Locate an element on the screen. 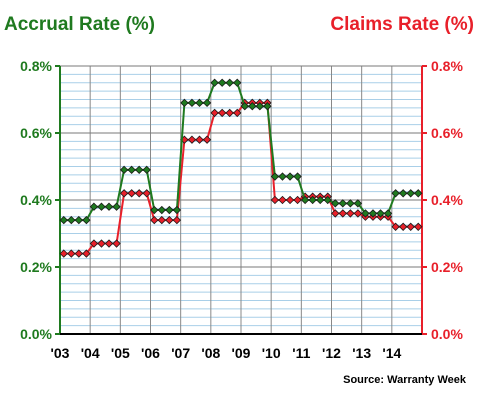 The height and width of the screenshot is (400, 480). left-y-tick-label: 0.2% is located at coordinates (36, 267).